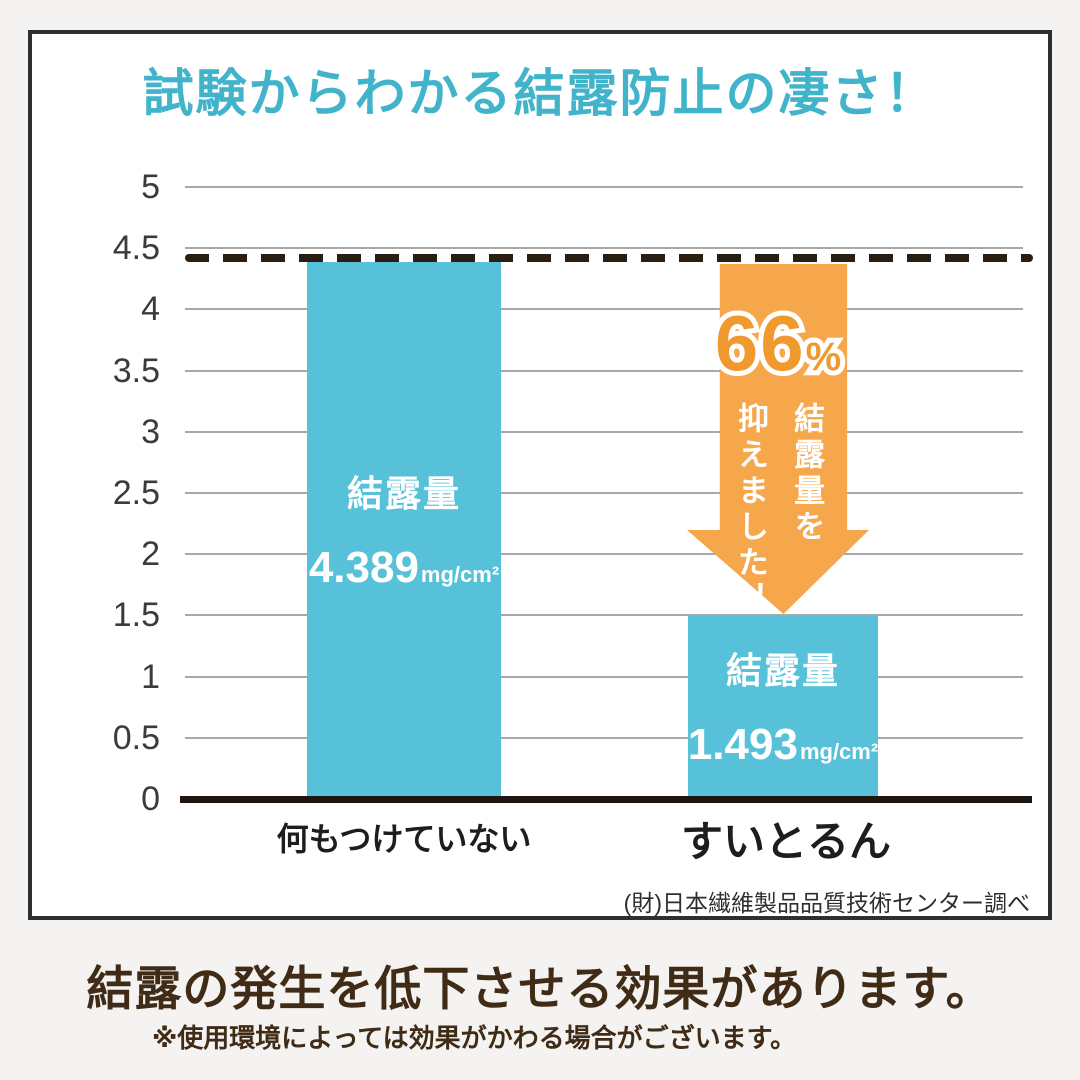  What do you see at coordinates (540, 988) in the screenshot?
I see `footer-headline: 結露の発生を低下させる効果があります。` at bounding box center [540, 988].